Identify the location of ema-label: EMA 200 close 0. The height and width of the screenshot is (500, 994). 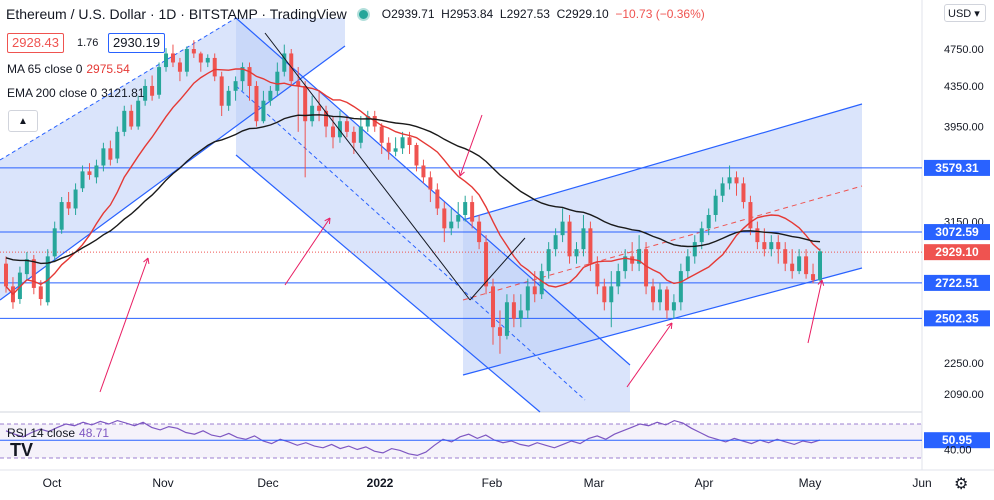
(52, 93).